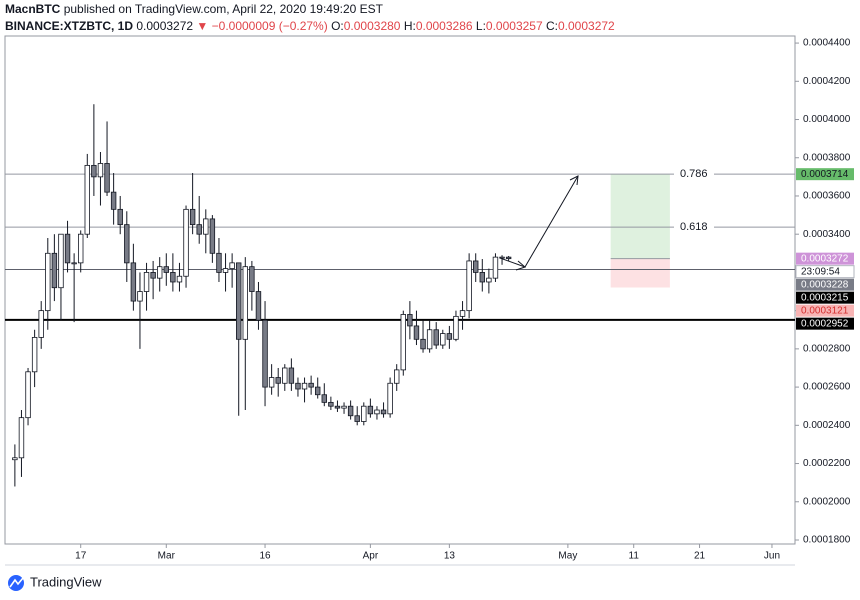  Describe the element at coordinates (700, 556) in the screenshot. I see `x-tick-label: 21` at that location.